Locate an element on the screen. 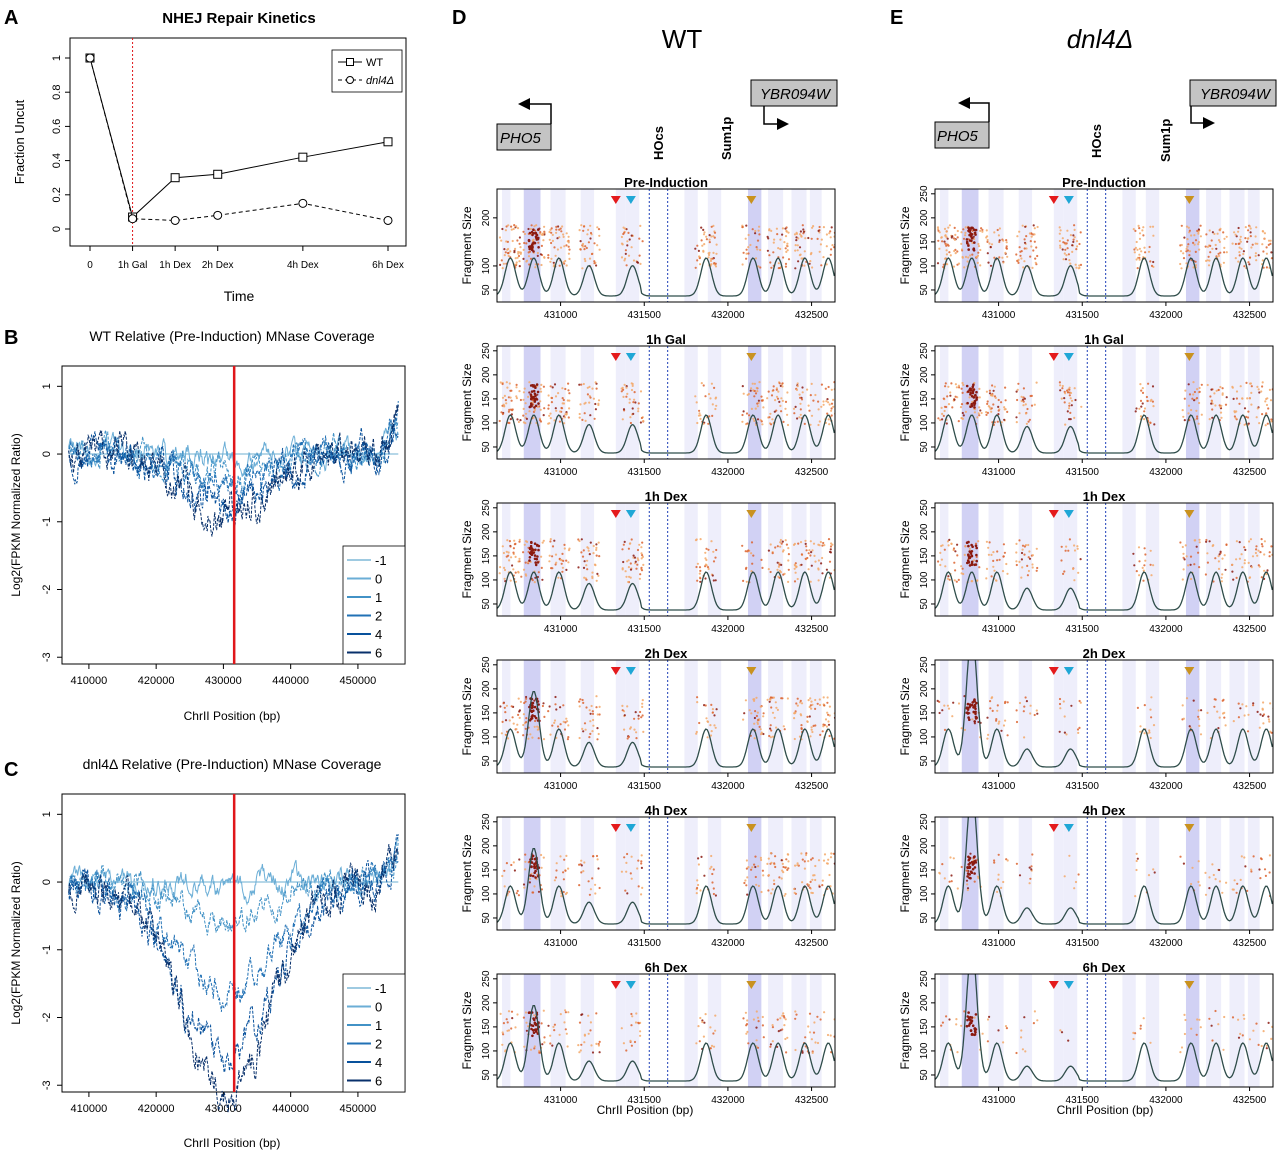 Image resolution: width=1280 pixels, height=1153 pixels. panel-d-xlabel: ChrII Position (bp) is located at coordinates (645, 1110).